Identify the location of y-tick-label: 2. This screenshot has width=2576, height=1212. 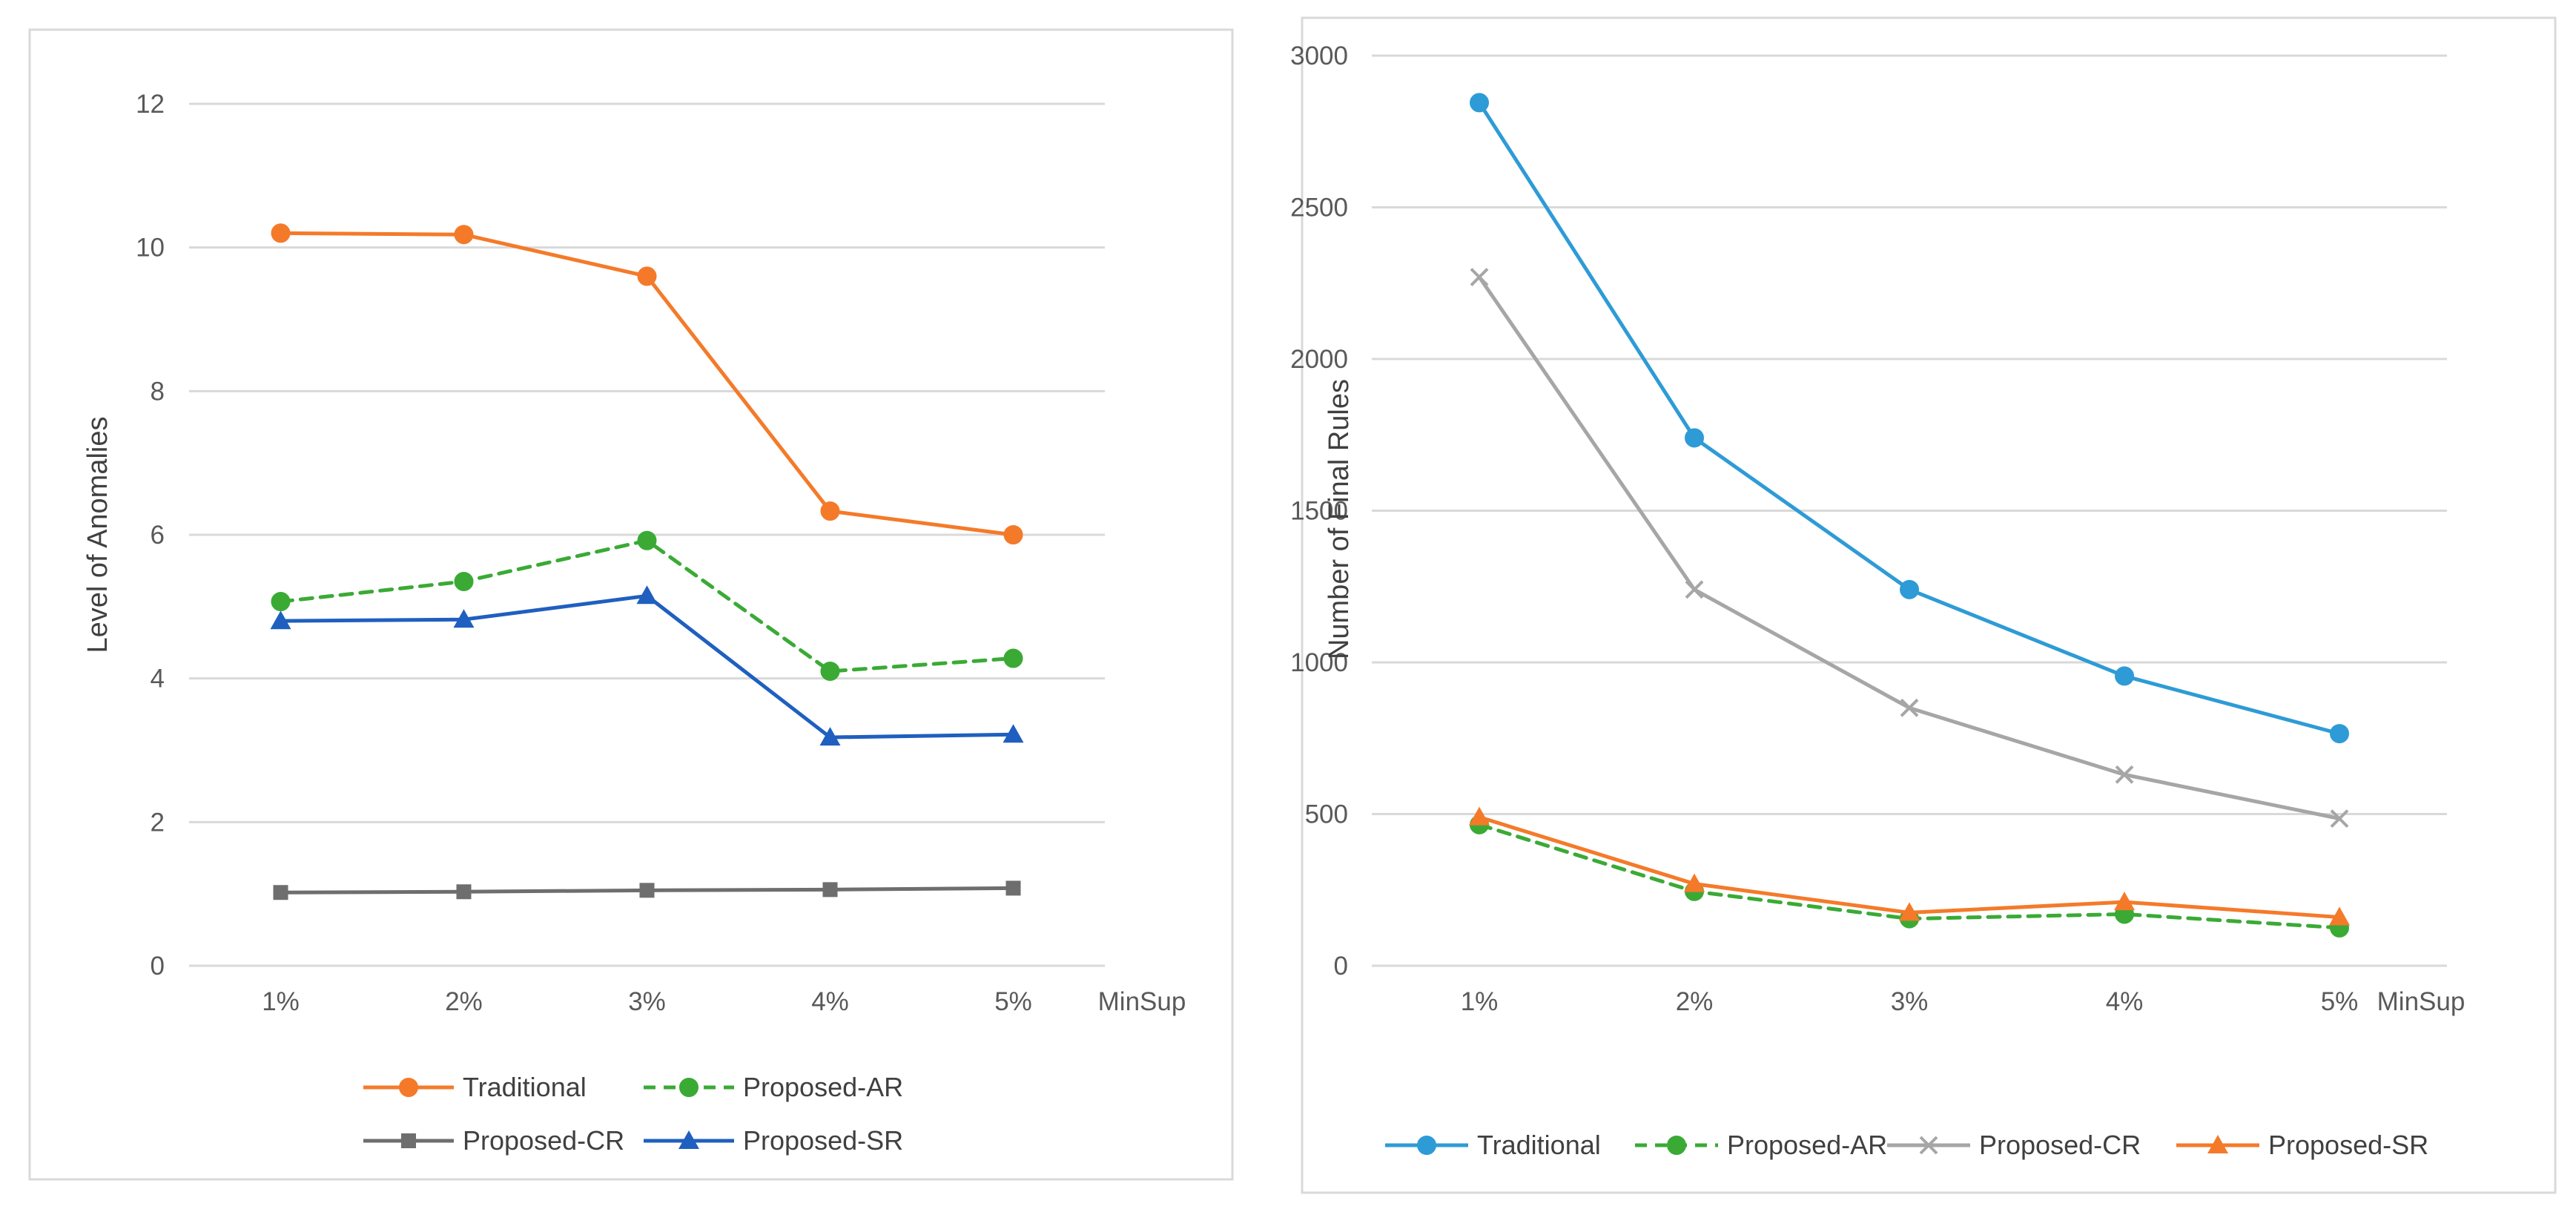
(158, 822).